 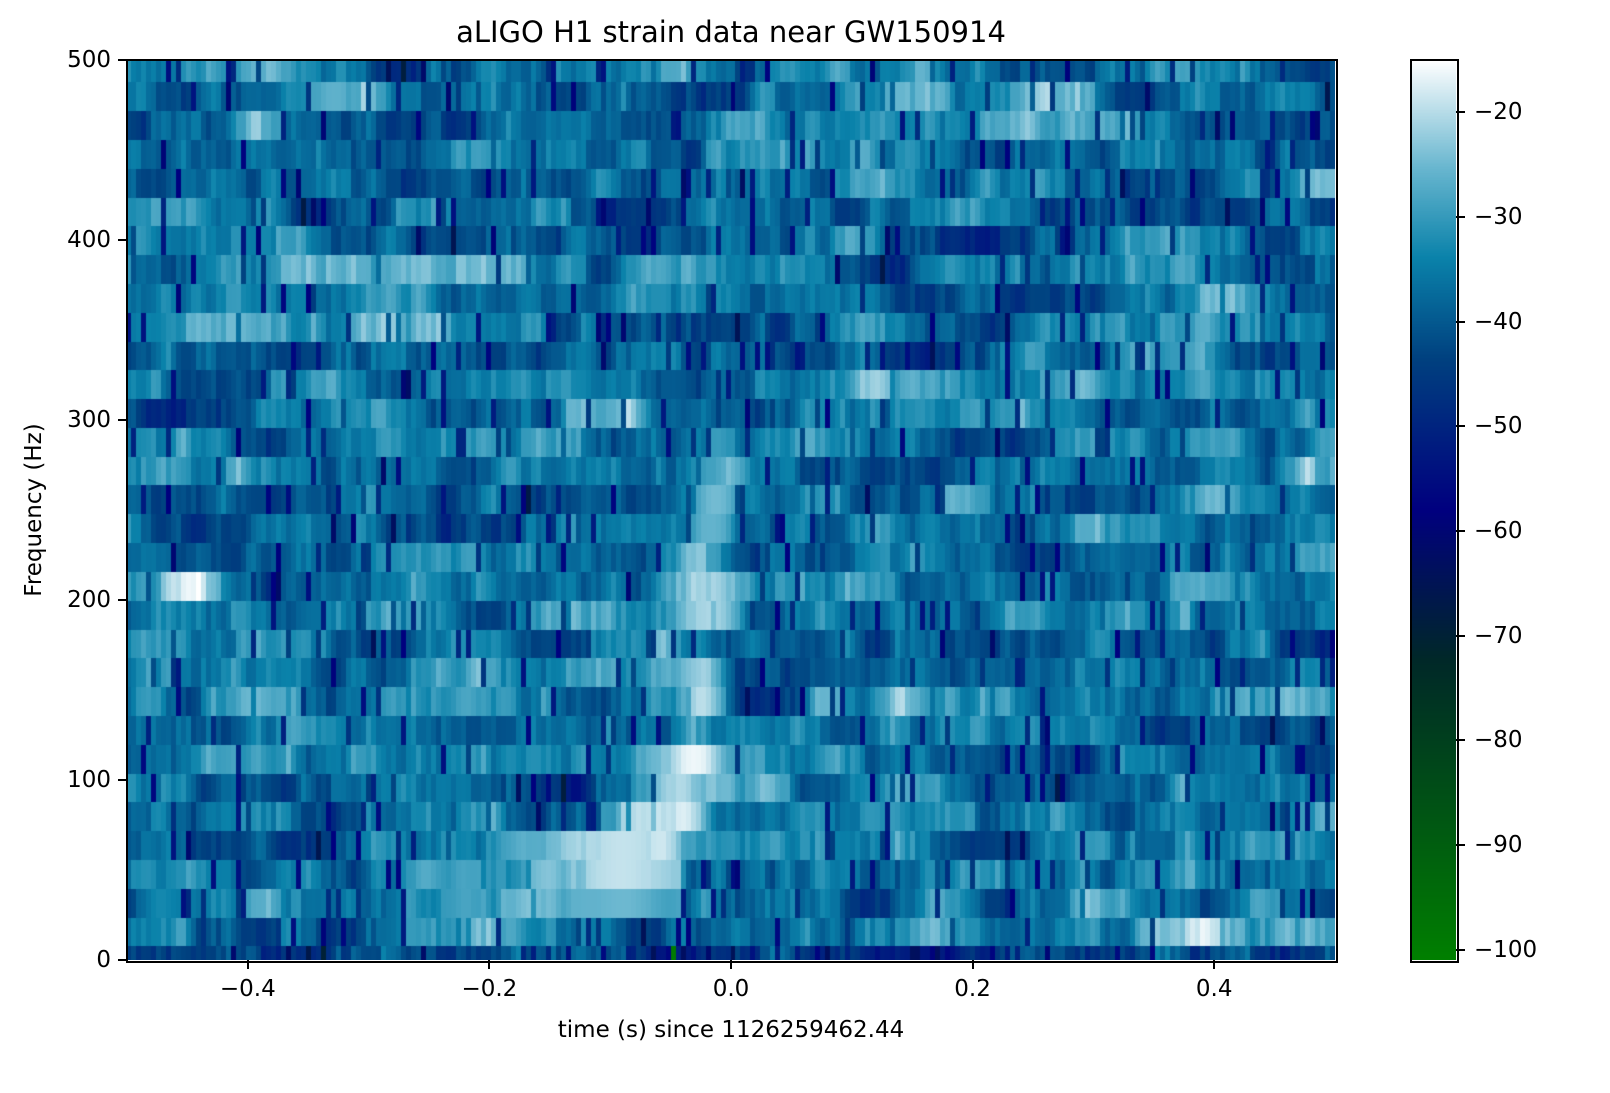 What do you see at coordinates (731, 989) in the screenshot?
I see `x-axis-tick-label: 0.0` at bounding box center [731, 989].